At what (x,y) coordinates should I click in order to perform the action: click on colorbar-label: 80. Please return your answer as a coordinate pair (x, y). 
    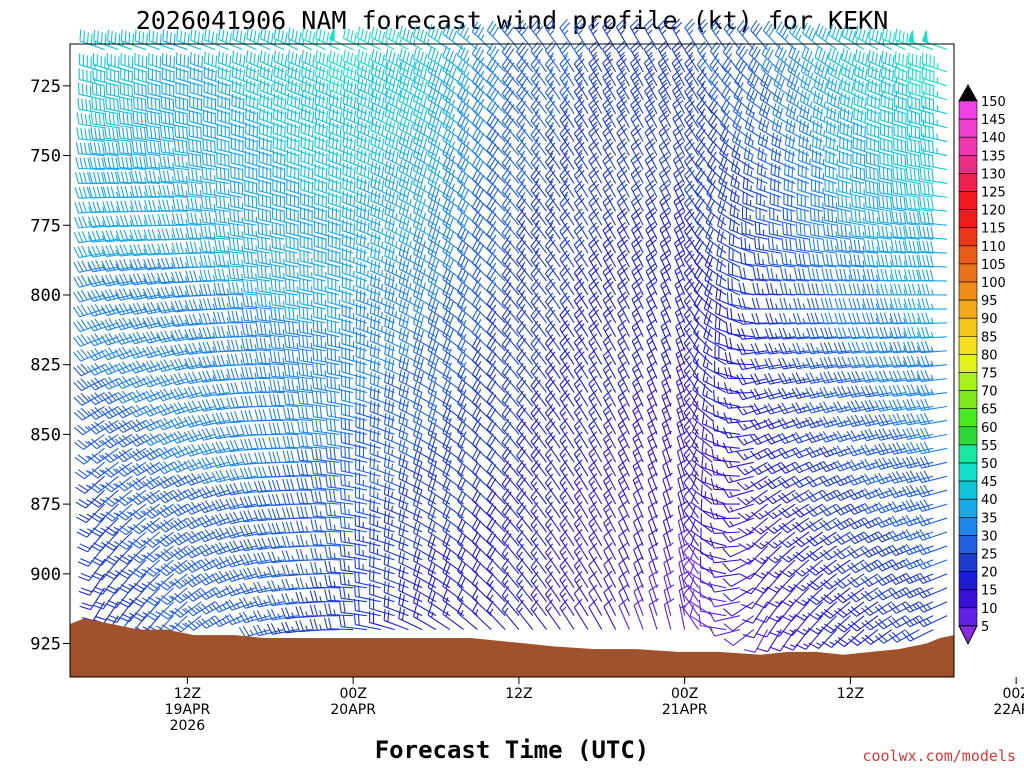
    Looking at the image, I should click on (989, 355).